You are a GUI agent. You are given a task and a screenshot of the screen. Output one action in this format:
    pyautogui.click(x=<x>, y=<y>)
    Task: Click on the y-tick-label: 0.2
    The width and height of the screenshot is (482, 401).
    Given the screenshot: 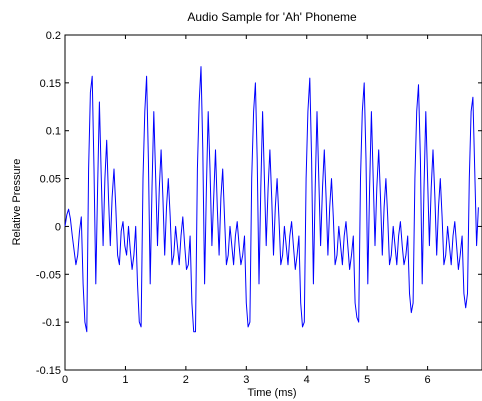 What is the action you would take?
    pyautogui.click(x=53, y=36)
    